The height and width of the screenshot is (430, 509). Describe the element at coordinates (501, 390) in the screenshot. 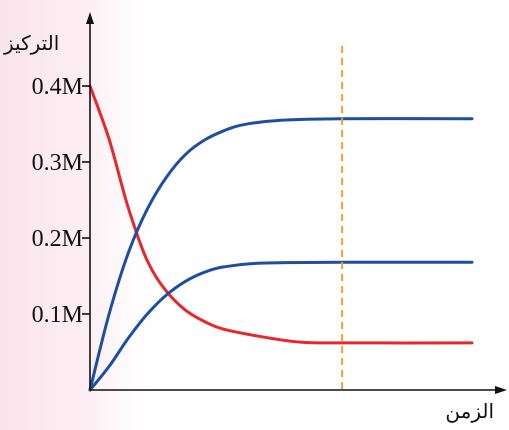

I see `x-axis-arrow` at that location.